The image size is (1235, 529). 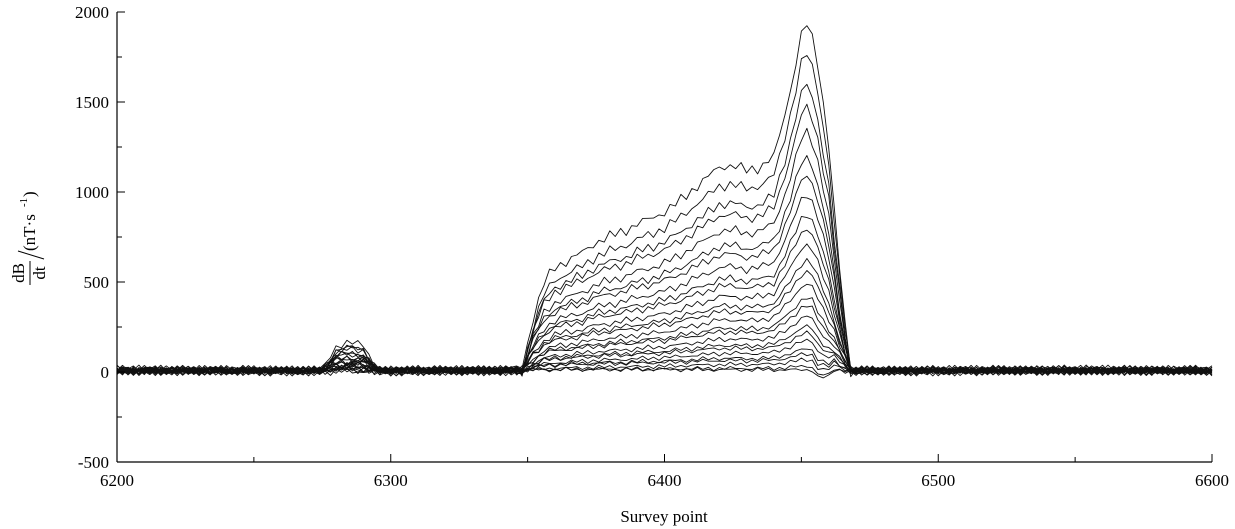 What do you see at coordinates (92, 192) in the screenshot?
I see `y-tick-label: 1000` at bounding box center [92, 192].